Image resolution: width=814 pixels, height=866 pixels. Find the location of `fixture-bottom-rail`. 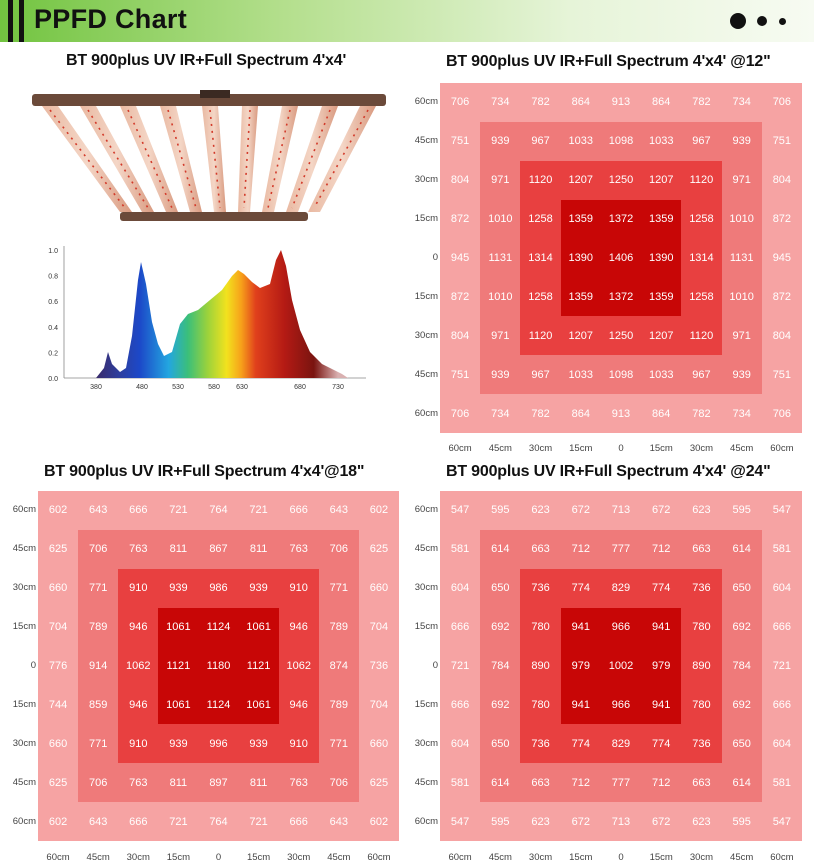

fixture-bottom-rail is located at coordinates (214, 216).